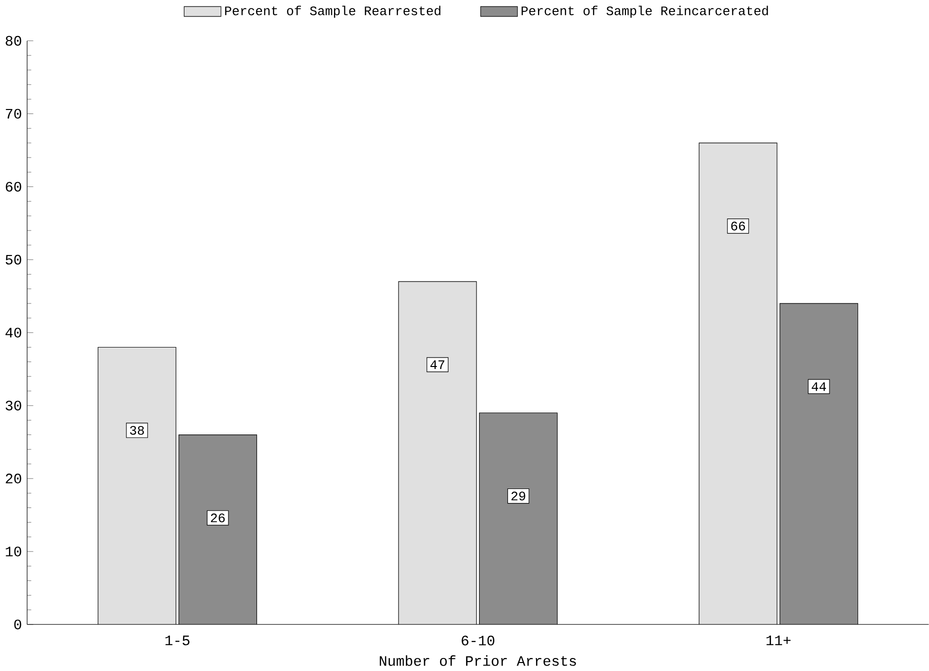 This screenshot has width=929, height=671. Describe the element at coordinates (14, 41) in the screenshot. I see `y-tick-label: 80` at that location.